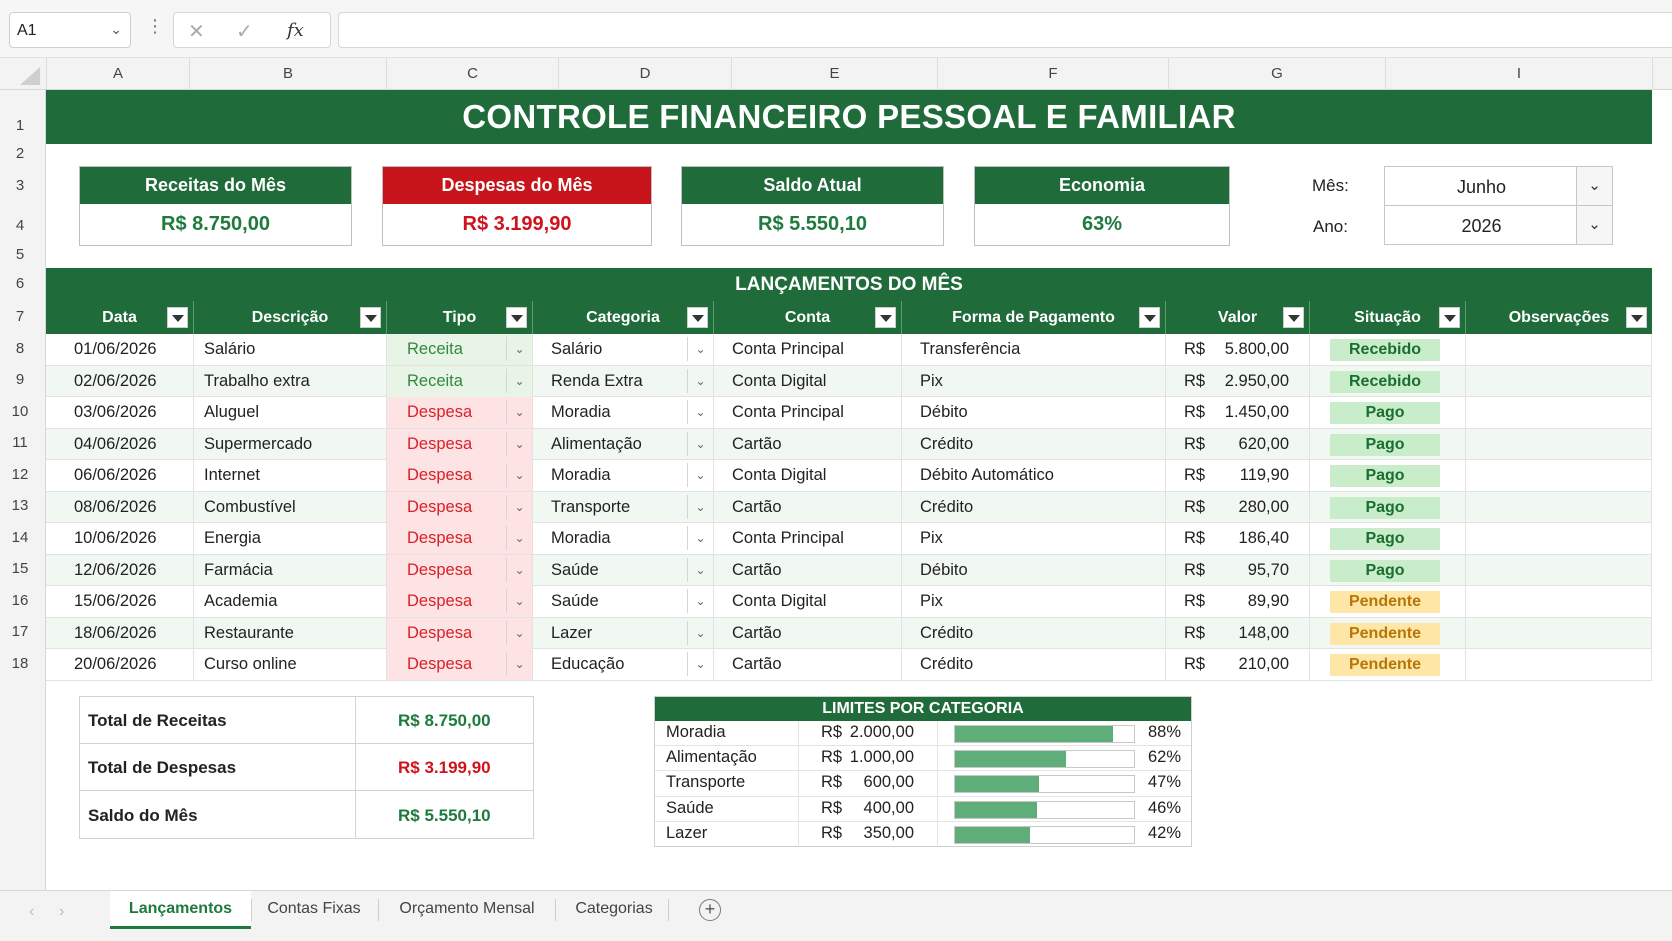 This screenshot has height=941, width=1672. What do you see at coordinates (120, 538) in the screenshot?
I see `cell-data: 10/06/2026` at bounding box center [120, 538].